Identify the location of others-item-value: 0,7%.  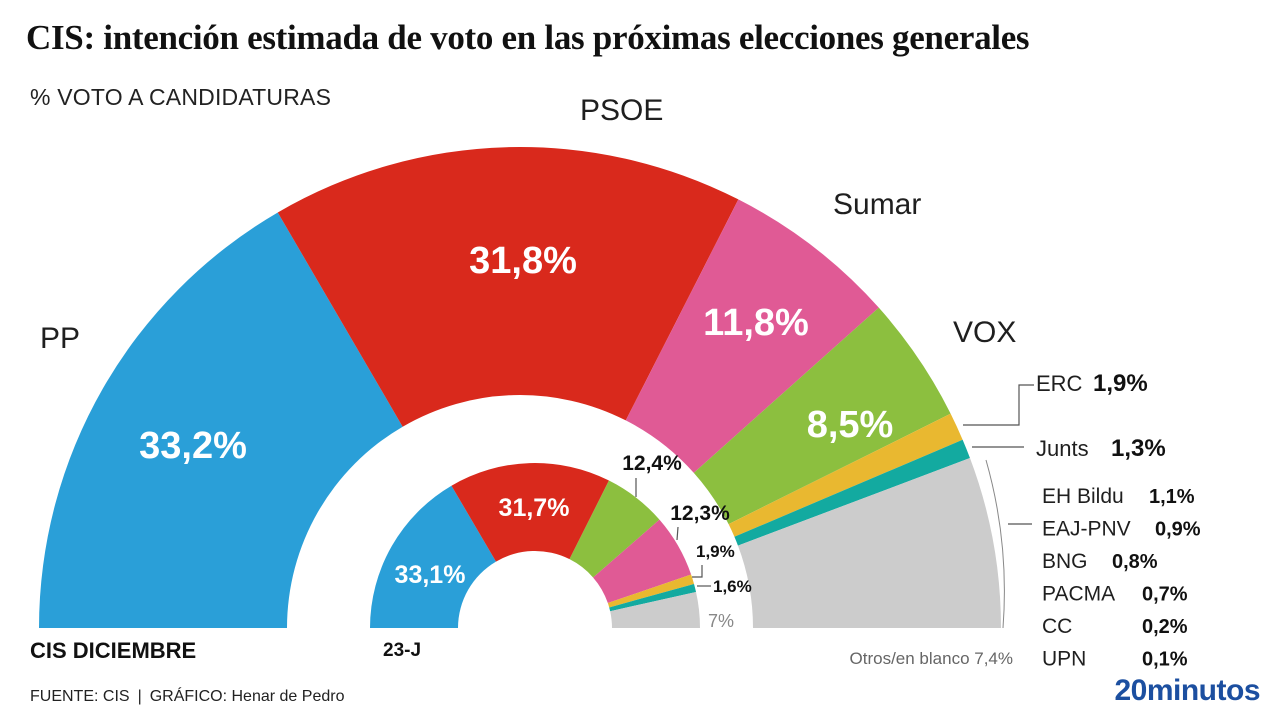
(1165, 595).